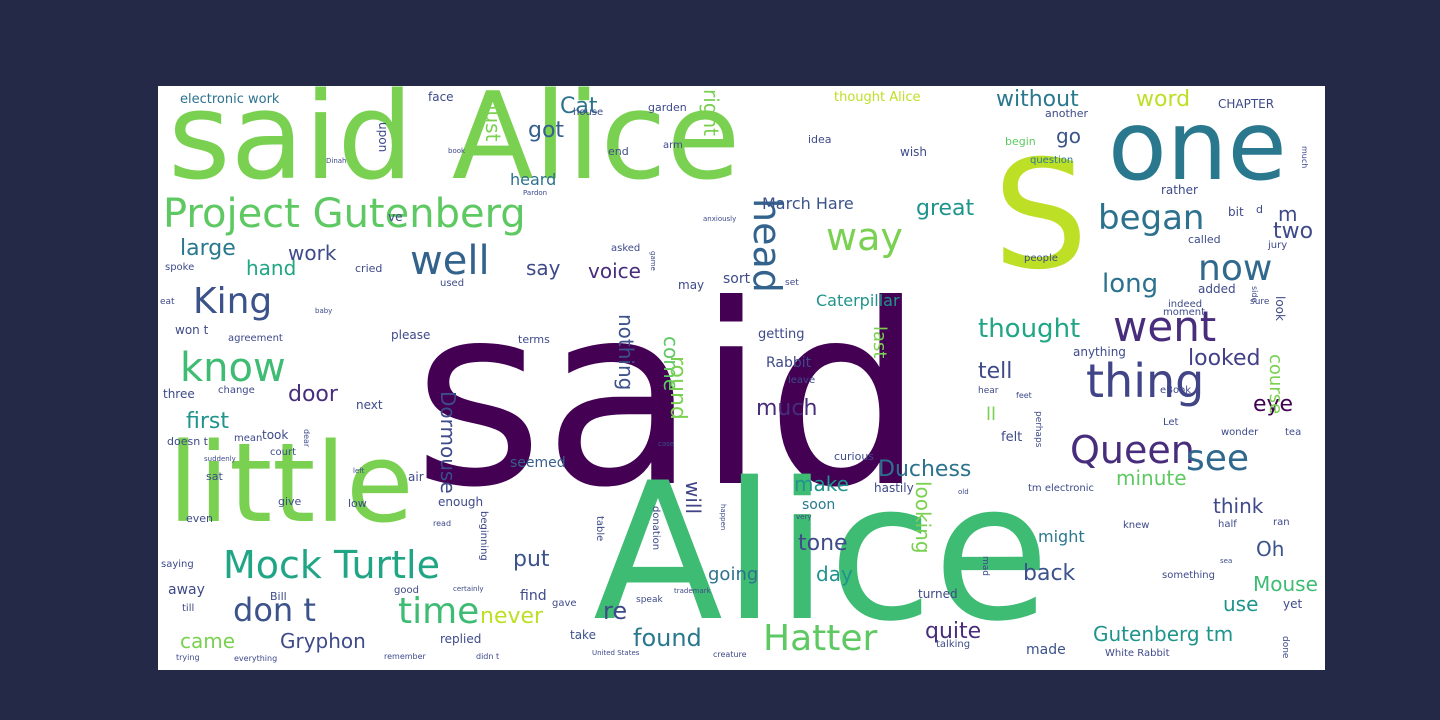 The width and height of the screenshot is (1440, 720). Describe the element at coordinates (256, 658) in the screenshot. I see `cloud-word: everything` at that location.